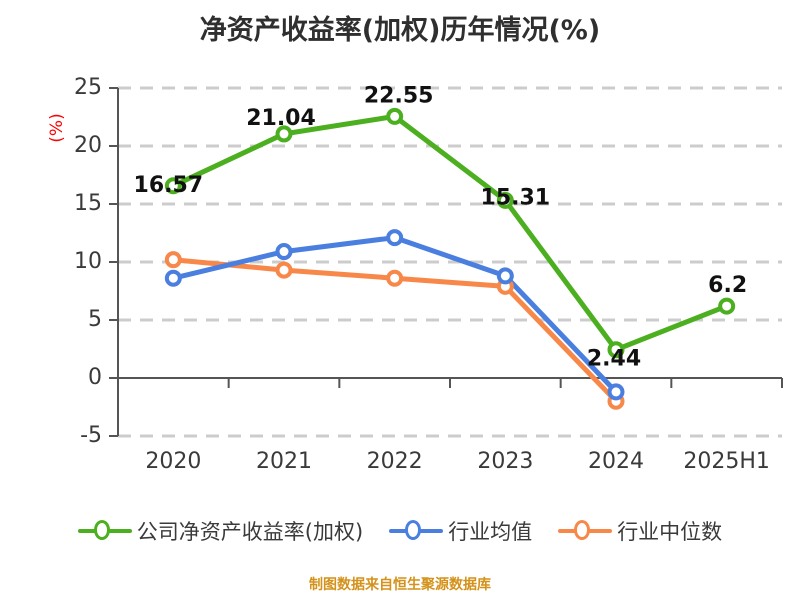 The height and width of the screenshot is (600, 800). I want to click on data-point-label: 6.2, so click(727, 285).